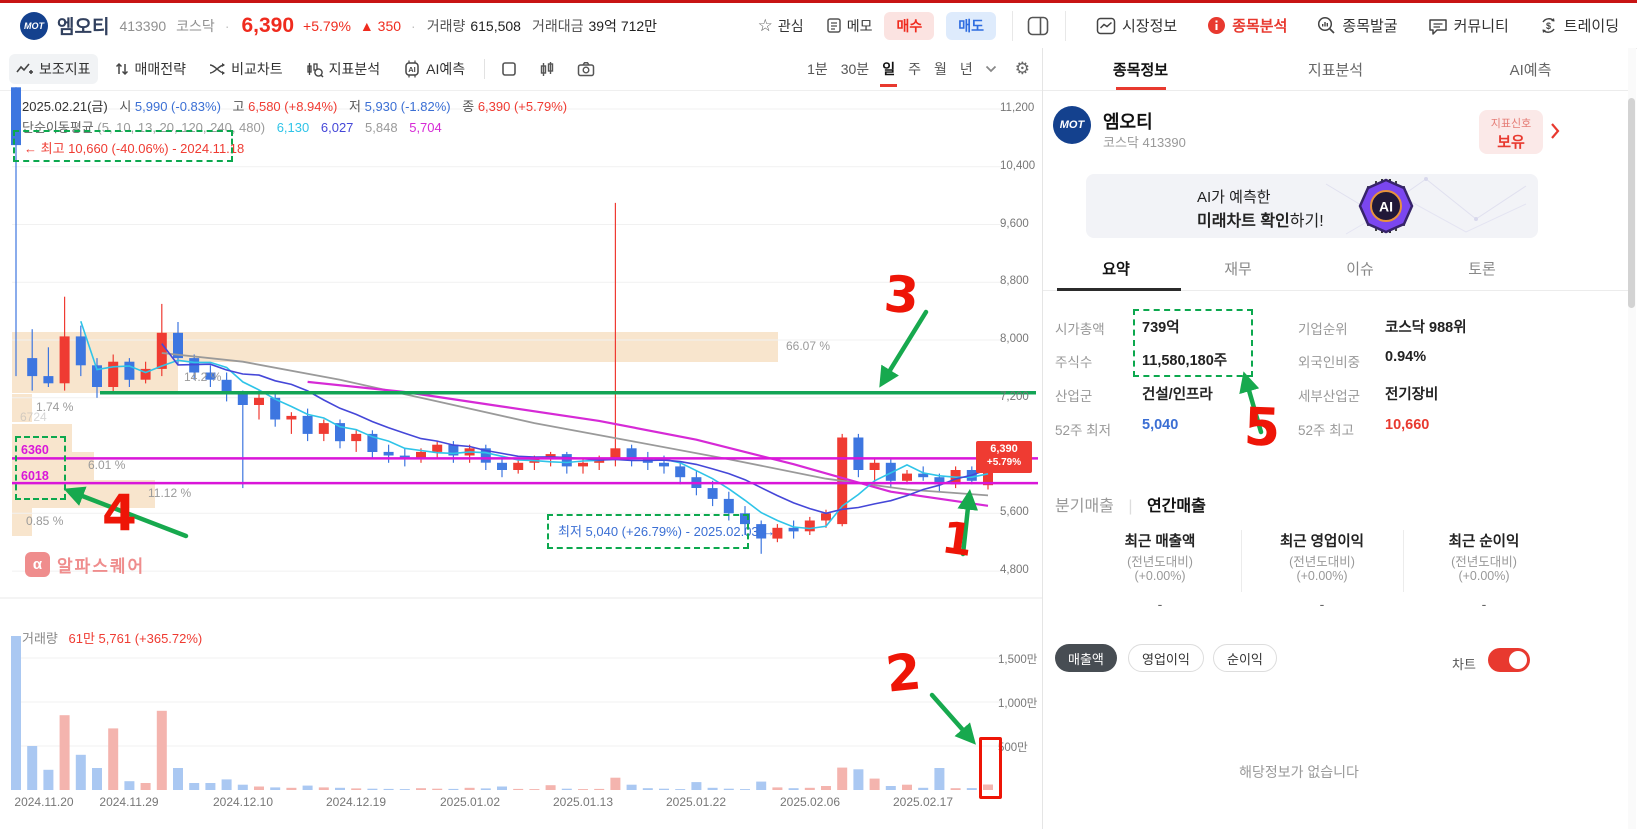  Describe the element at coordinates (485, 69) in the screenshot. I see `toolbar-divider` at that location.